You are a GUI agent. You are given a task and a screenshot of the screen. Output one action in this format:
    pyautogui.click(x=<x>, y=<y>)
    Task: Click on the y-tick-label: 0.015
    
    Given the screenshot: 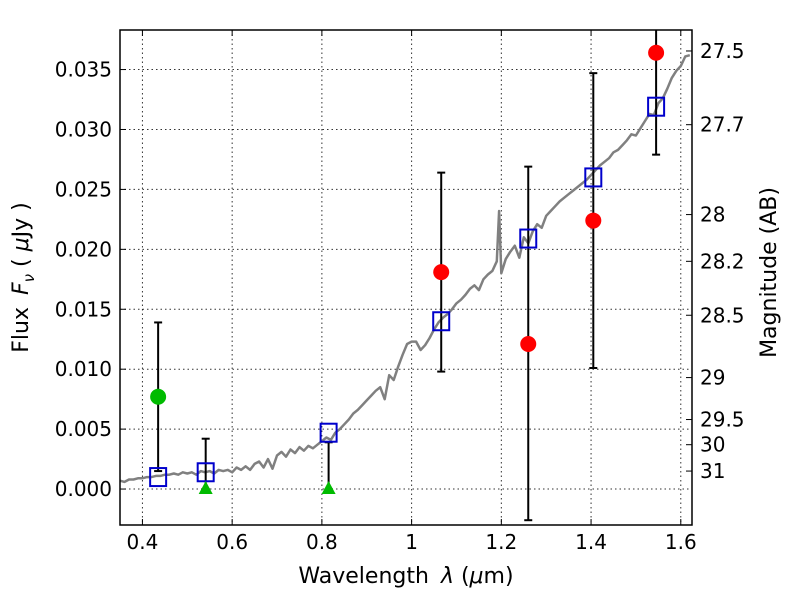 What is the action you would take?
    pyautogui.click(x=83, y=309)
    